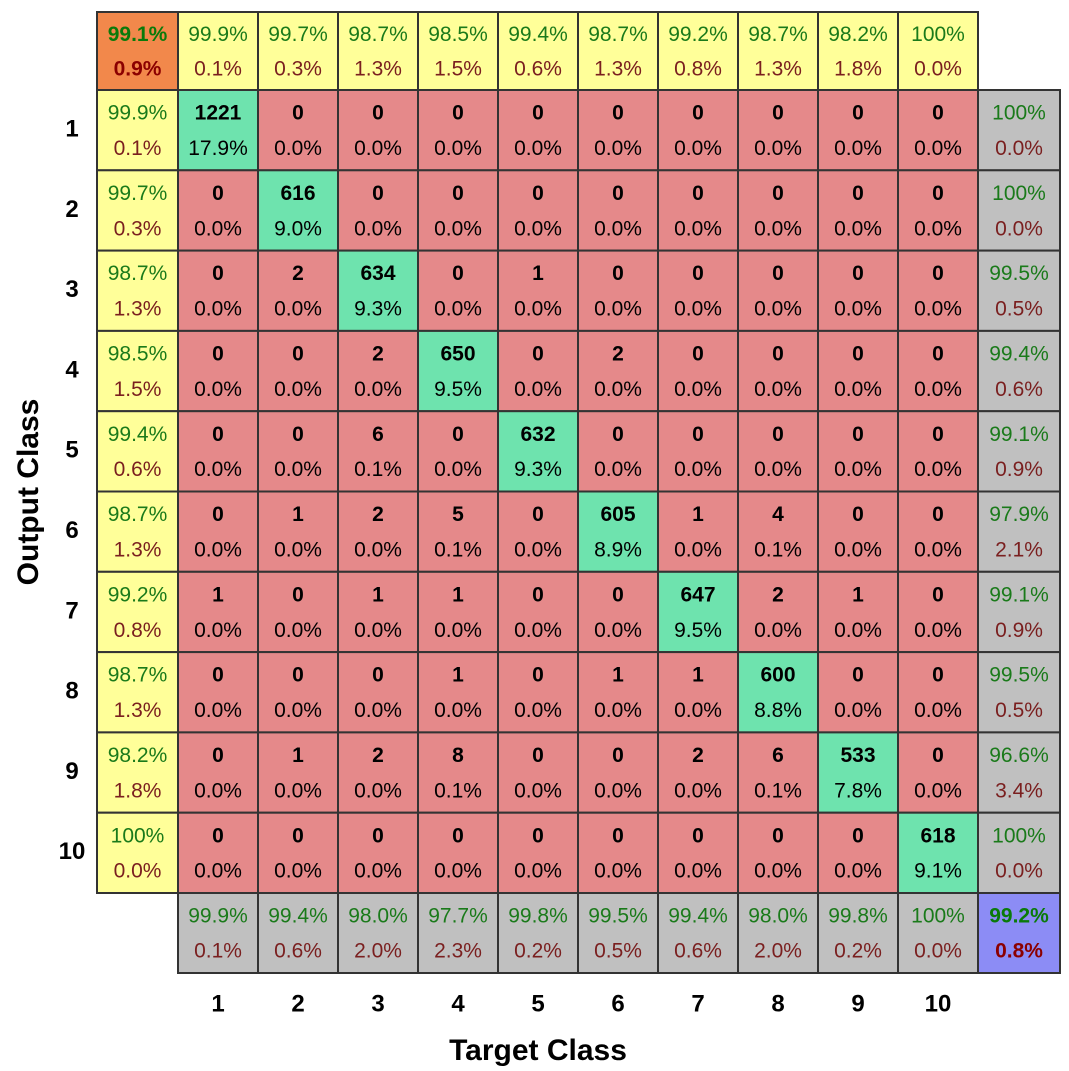 Image resolution: width=1069 pixels, height=1071 pixels. What do you see at coordinates (1019, 790) in the screenshot?
I see `right-summary-cell-bottom: 3.4%` at bounding box center [1019, 790].